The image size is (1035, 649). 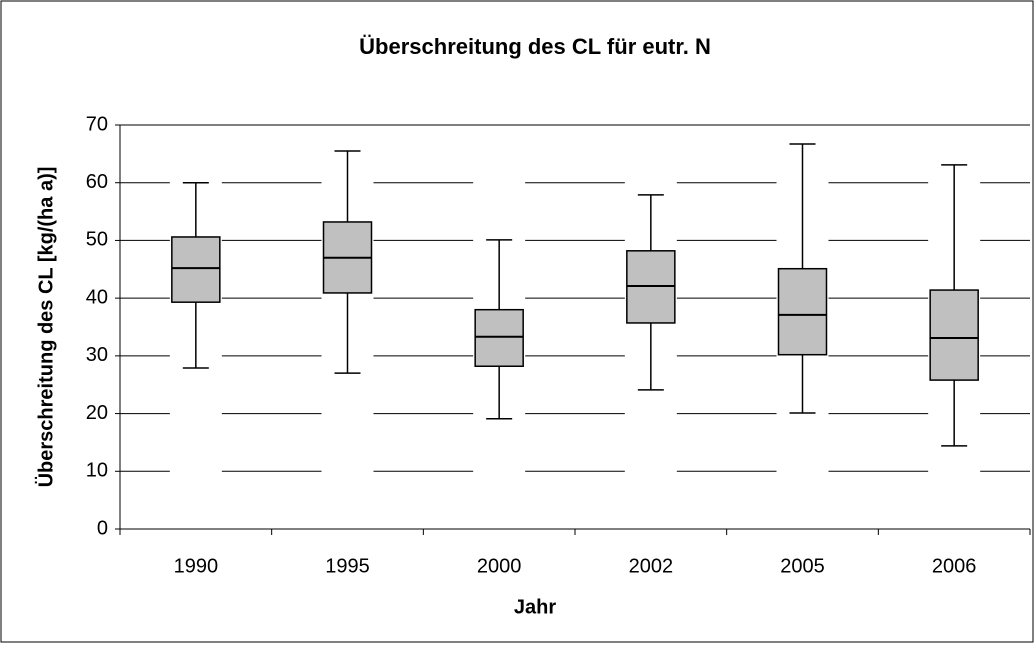 I want to click on chart-title: Überschreitung des CL für eutr. N, so click(x=535, y=46).